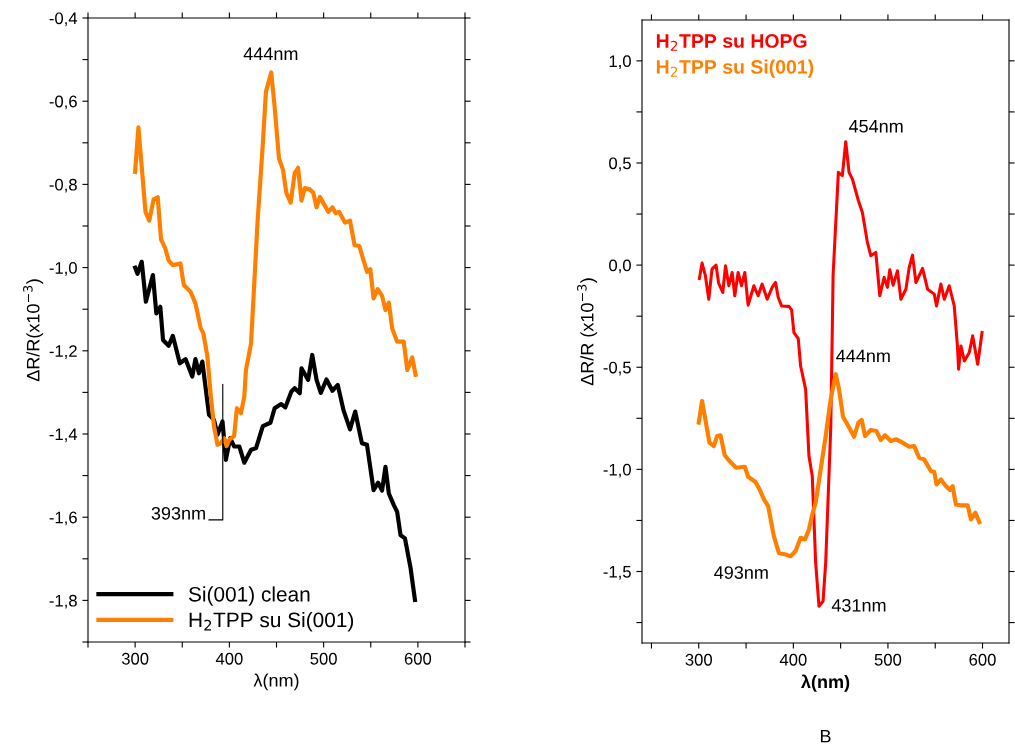 The image size is (1015, 751). Describe the element at coordinates (617, 368) in the screenshot. I see `y-tick-label: -0,5` at that location.